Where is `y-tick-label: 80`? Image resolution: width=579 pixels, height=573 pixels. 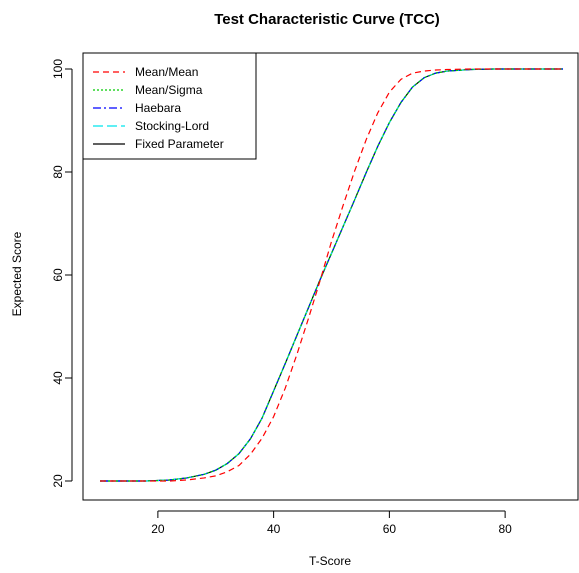 y-tick-label: 80 is located at coordinates (58, 172).